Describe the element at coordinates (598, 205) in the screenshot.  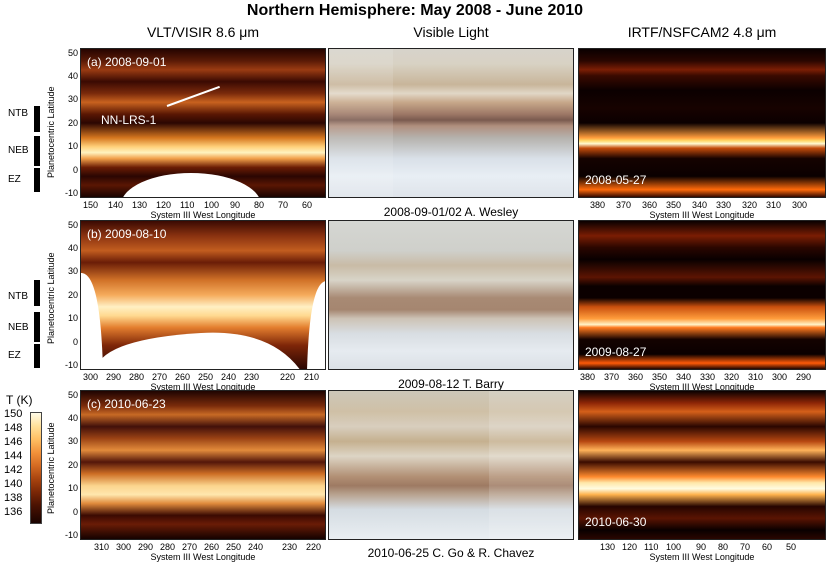
I see `x-tick: 380` at that location.